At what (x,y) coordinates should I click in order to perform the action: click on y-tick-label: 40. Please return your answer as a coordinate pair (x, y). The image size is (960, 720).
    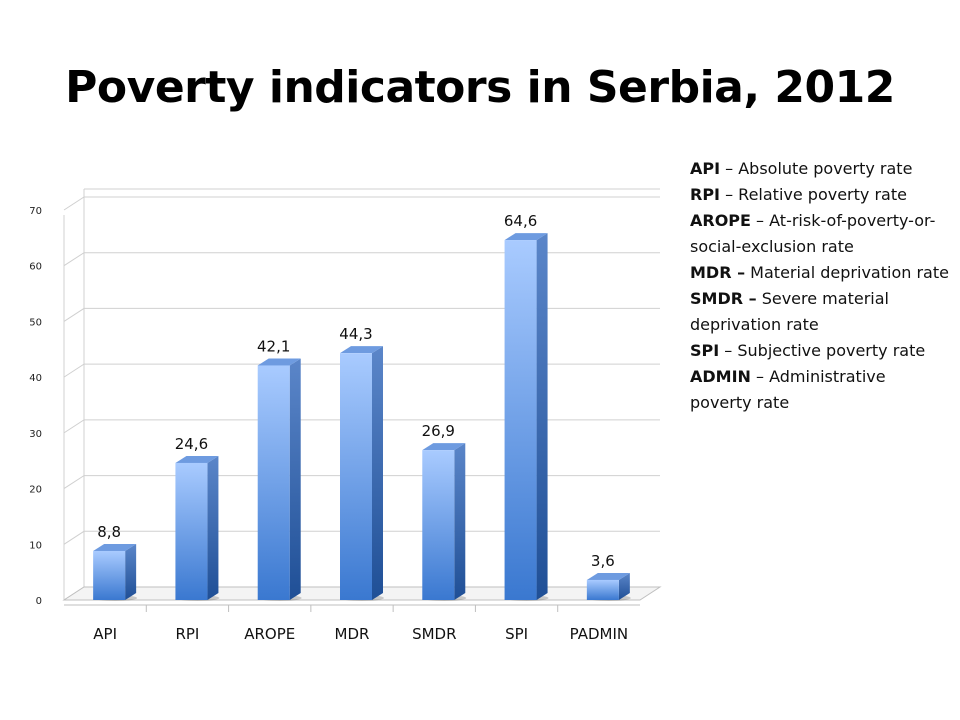
    Looking at the image, I should click on (35, 378).